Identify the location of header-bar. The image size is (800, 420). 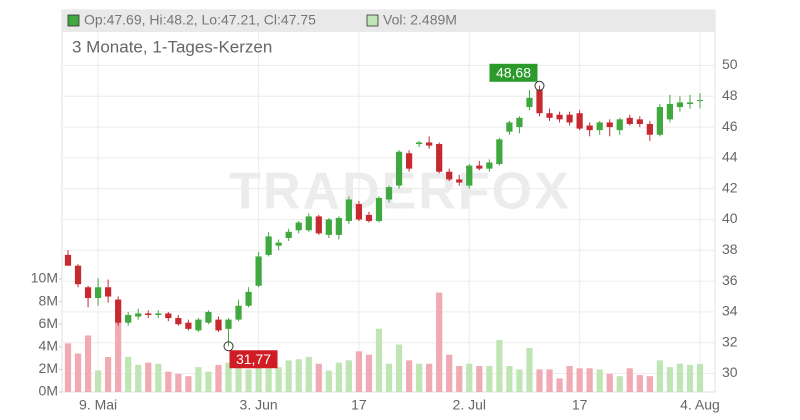
(388, 21).